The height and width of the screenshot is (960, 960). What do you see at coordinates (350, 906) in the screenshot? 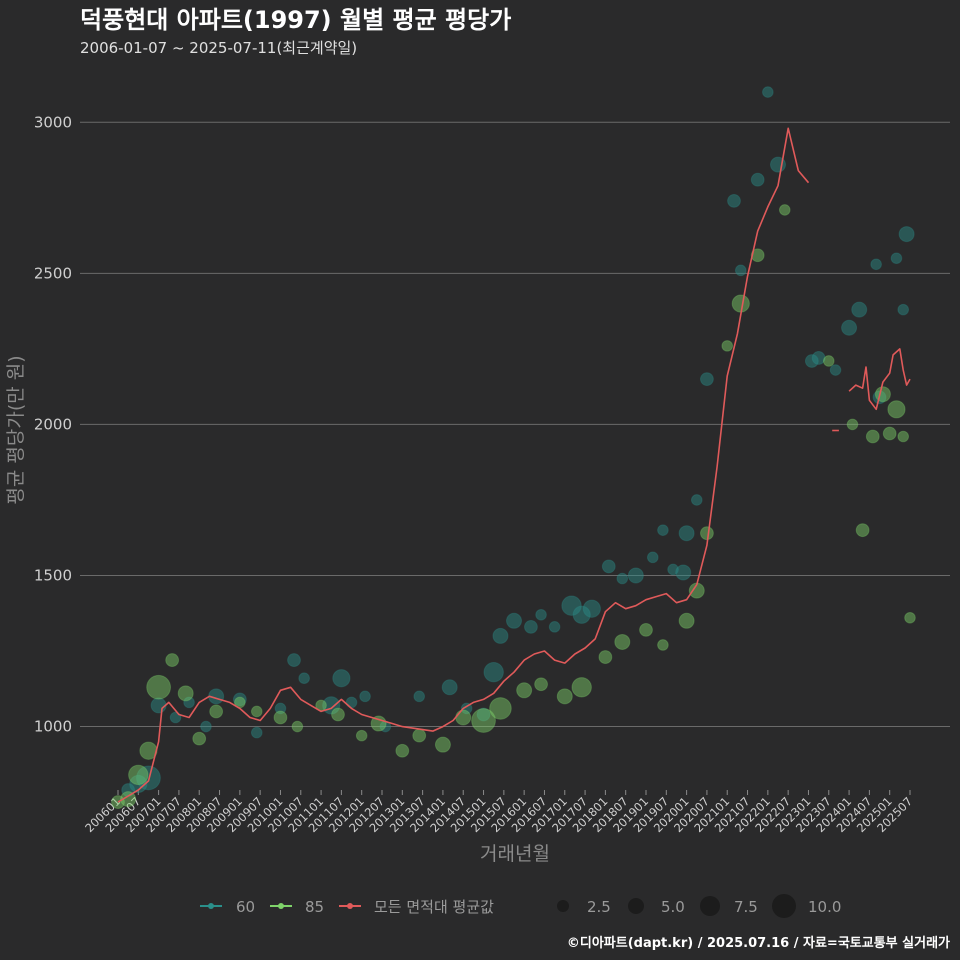
I see `legend-avg-marker` at bounding box center [350, 906].